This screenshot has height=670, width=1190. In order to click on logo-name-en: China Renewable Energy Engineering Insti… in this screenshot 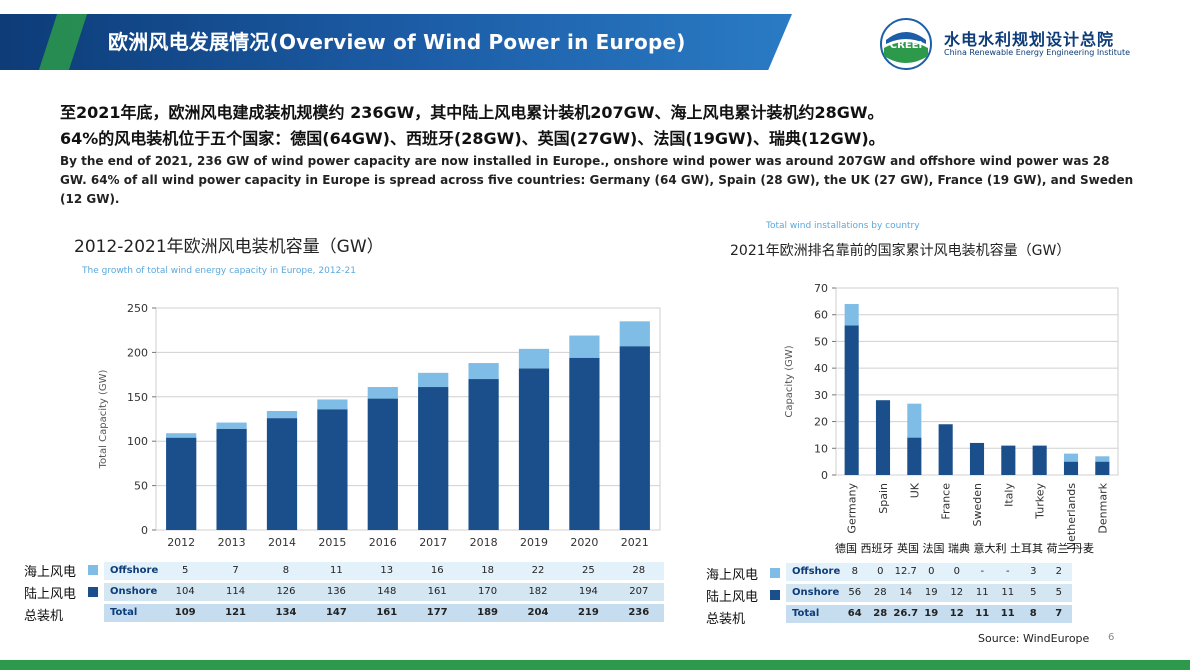, I will do `click(1037, 52)`.